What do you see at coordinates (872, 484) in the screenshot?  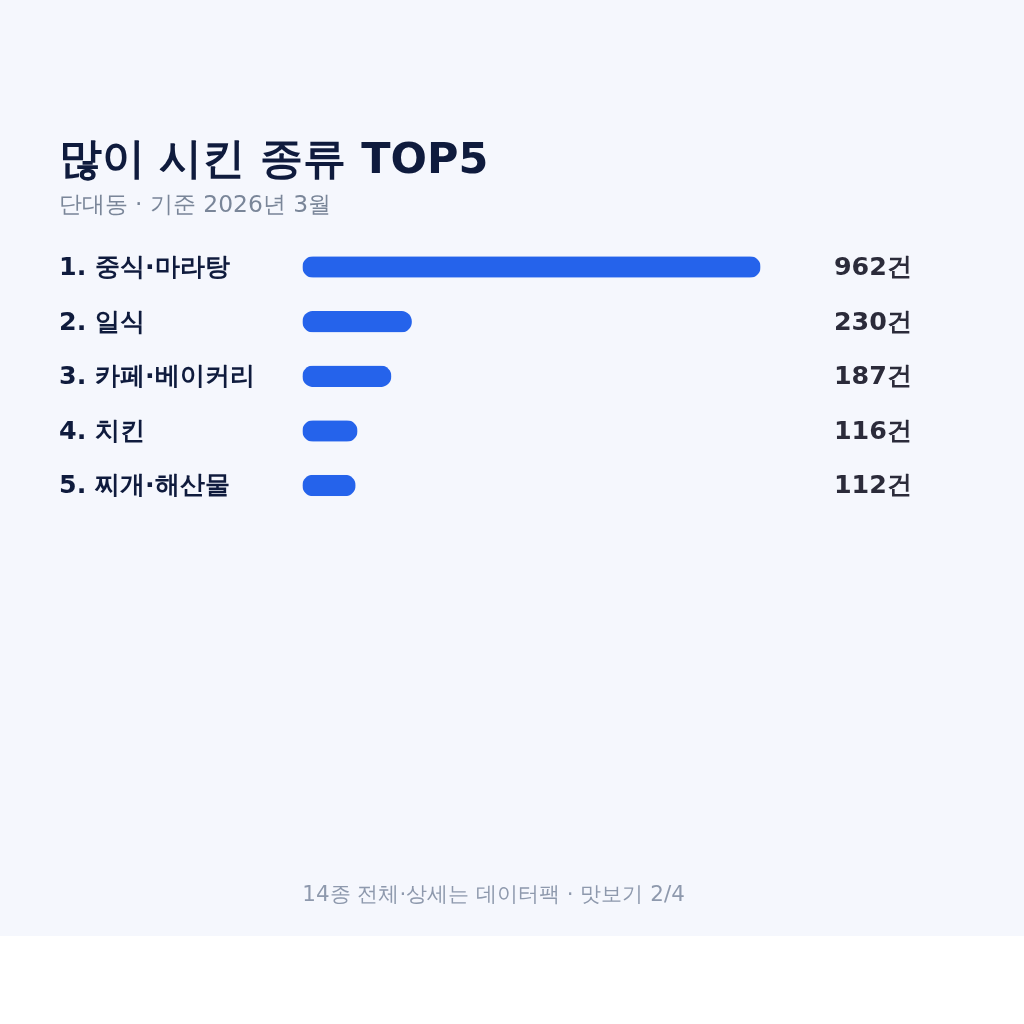 I see `data-label: 112건` at bounding box center [872, 484].